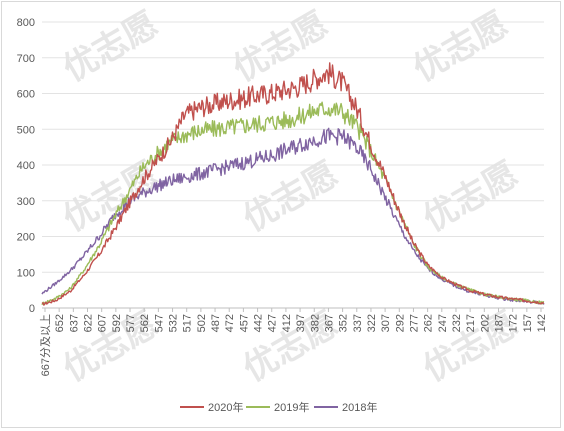 The width and height of the screenshot is (564, 431). I want to click on y-axis-ticks: 0 100 200 300 400 500 600 700 800, so click(26, 166).